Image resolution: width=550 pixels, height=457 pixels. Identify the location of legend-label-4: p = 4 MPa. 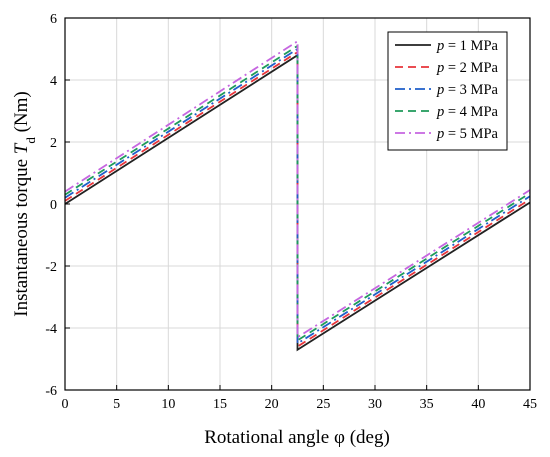
(467, 112).